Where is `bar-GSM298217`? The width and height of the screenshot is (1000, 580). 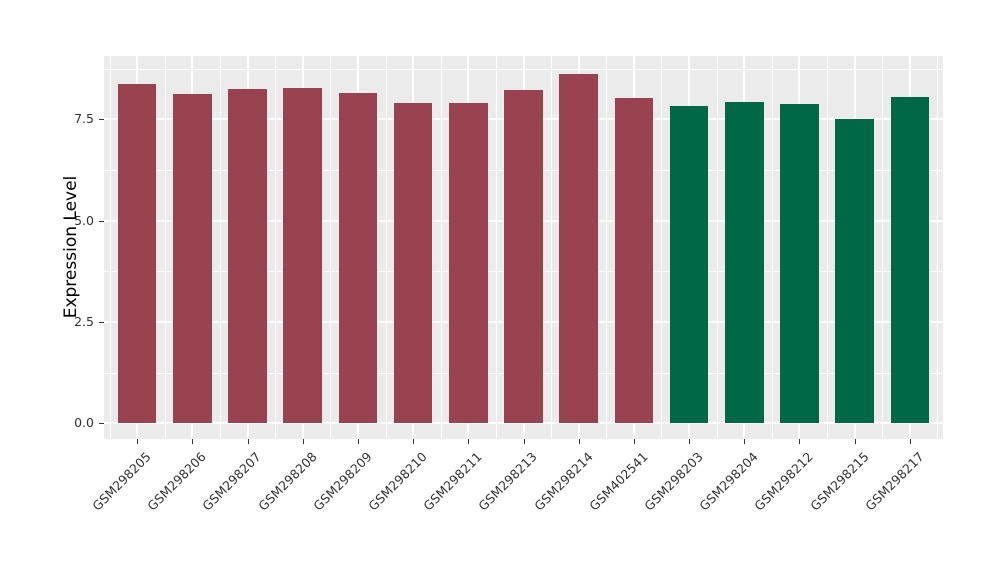
bar-GSM298217 is located at coordinates (910, 260).